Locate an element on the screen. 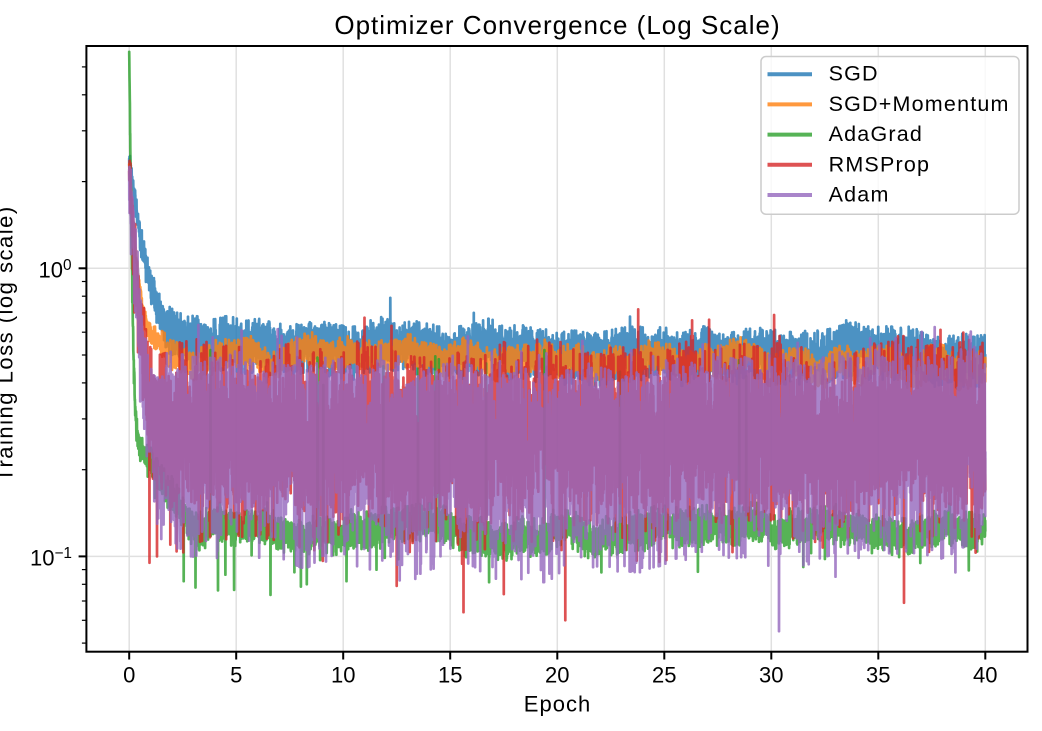 This screenshot has height=731, width=1042. svg-text: 40 is located at coordinates (985, 675).